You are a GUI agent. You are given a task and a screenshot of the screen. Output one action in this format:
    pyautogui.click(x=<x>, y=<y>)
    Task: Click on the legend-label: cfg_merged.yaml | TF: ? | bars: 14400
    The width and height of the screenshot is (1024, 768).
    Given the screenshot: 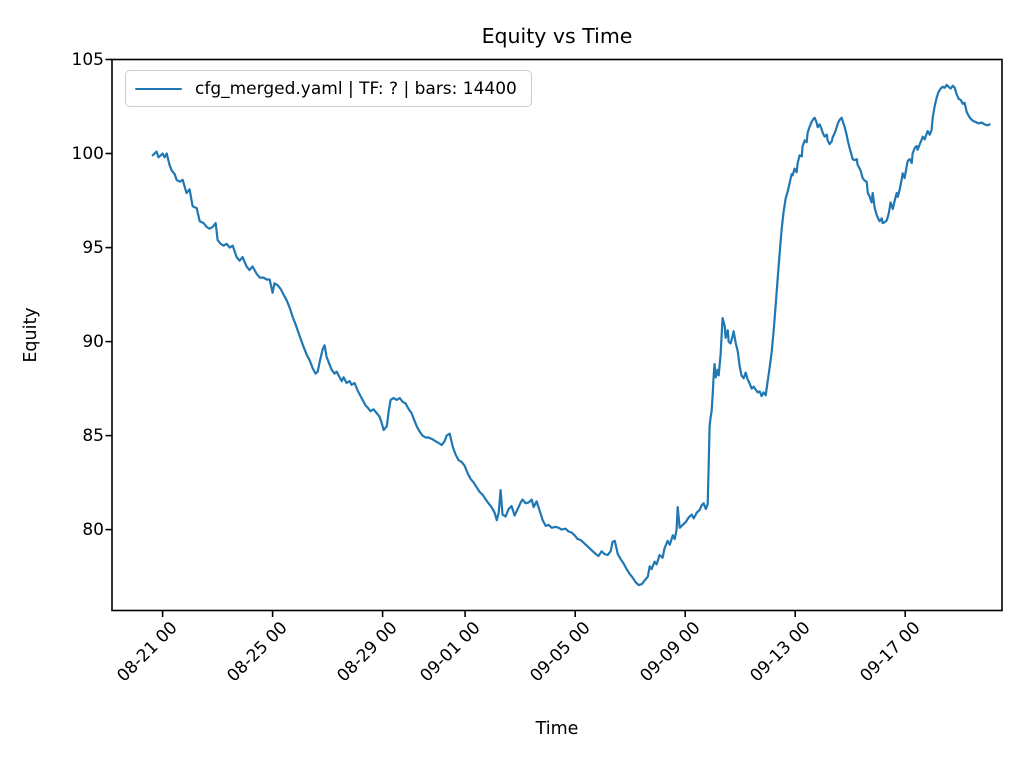 What is the action you would take?
    pyautogui.click(x=356, y=88)
    